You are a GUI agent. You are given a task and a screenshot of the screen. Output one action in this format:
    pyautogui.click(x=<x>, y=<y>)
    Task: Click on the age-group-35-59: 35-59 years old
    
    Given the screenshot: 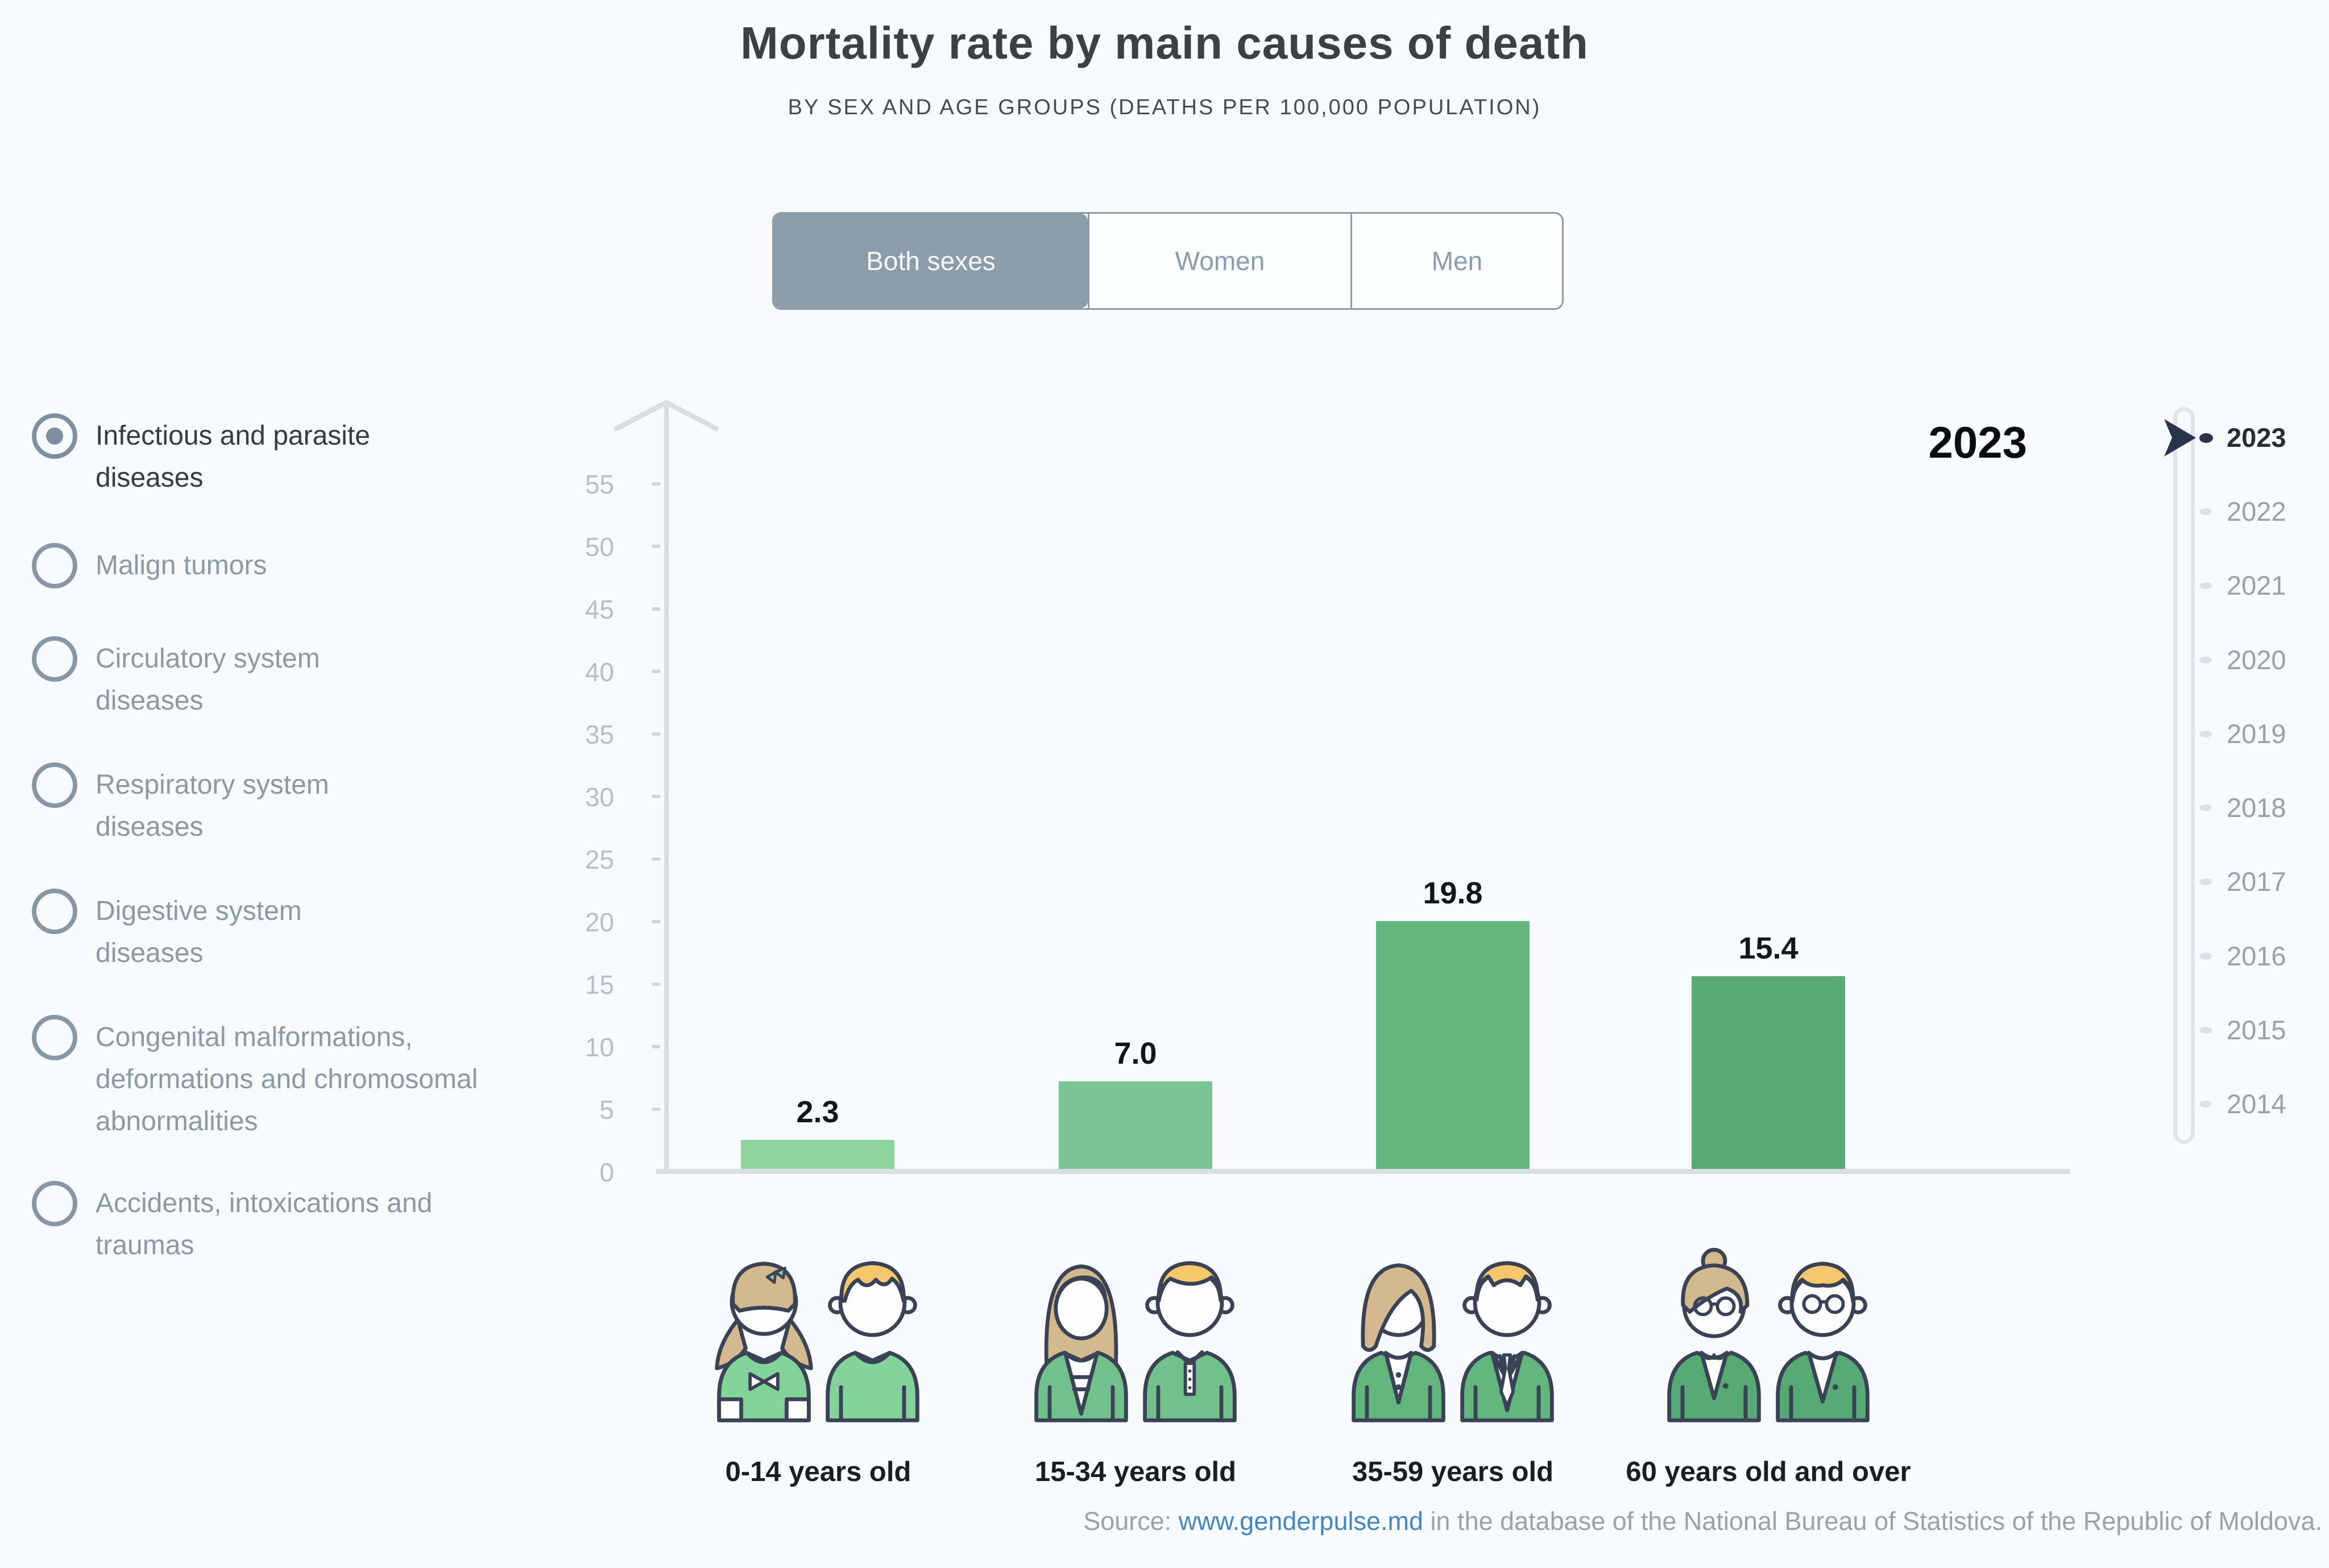 What is the action you would take?
    pyautogui.click(x=1453, y=1362)
    